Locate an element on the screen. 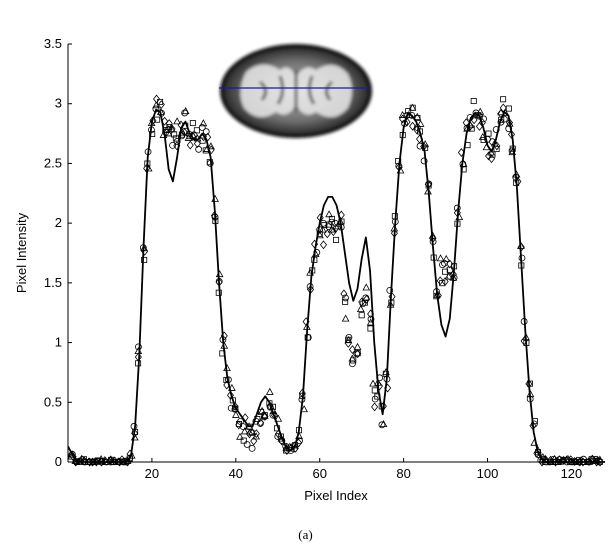  x-tick-label: 60 is located at coordinates (319, 473).